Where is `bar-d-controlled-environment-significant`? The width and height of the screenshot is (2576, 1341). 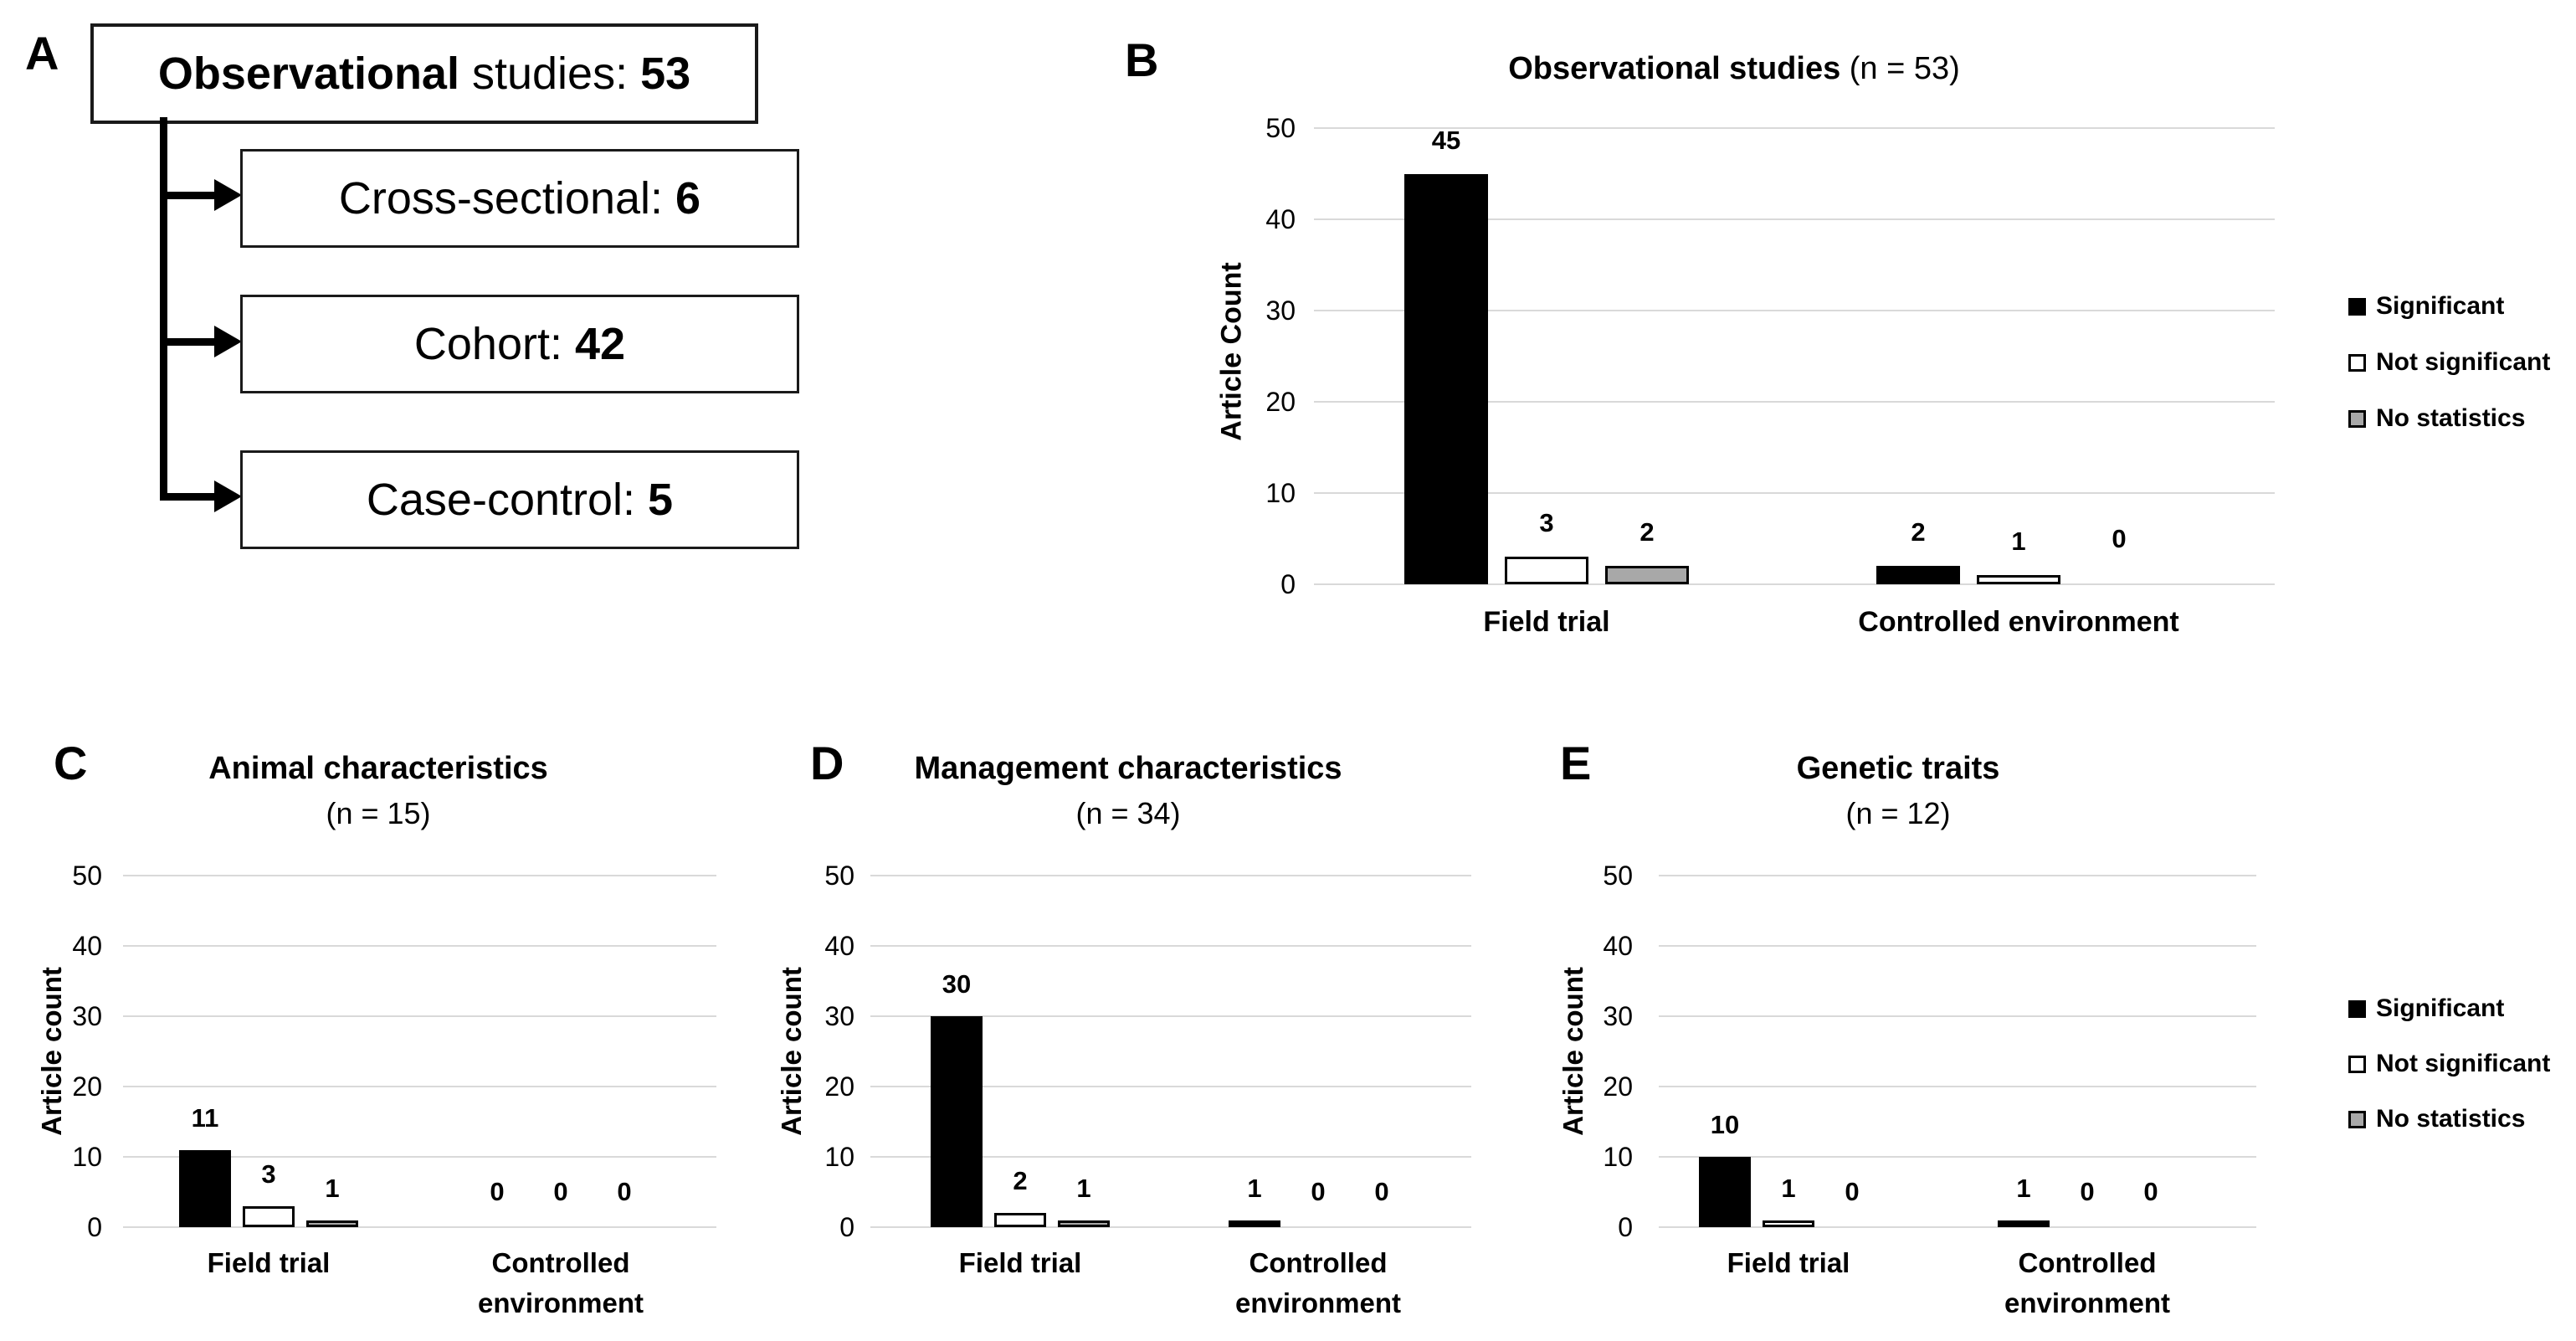
bar-d-controlled-environment-significant is located at coordinates (1254, 1224).